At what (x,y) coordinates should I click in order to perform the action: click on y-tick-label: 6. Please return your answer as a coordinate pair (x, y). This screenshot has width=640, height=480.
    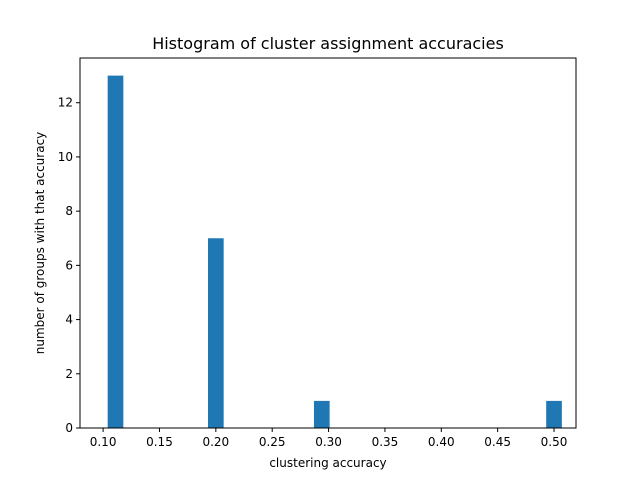
    Looking at the image, I should click on (69, 265).